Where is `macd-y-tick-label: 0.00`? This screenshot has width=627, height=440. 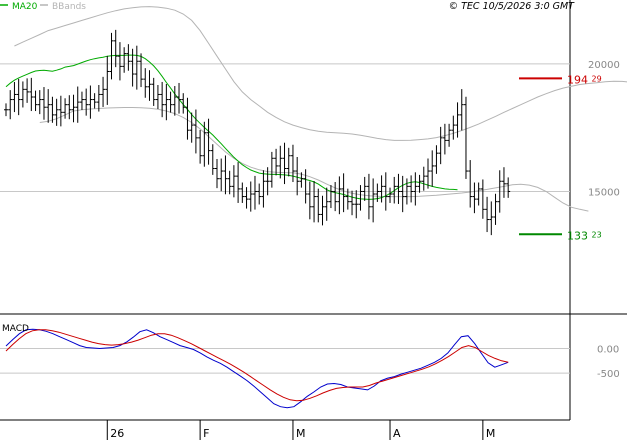
macd-y-tick-label: 0.00 is located at coordinates (608, 350).